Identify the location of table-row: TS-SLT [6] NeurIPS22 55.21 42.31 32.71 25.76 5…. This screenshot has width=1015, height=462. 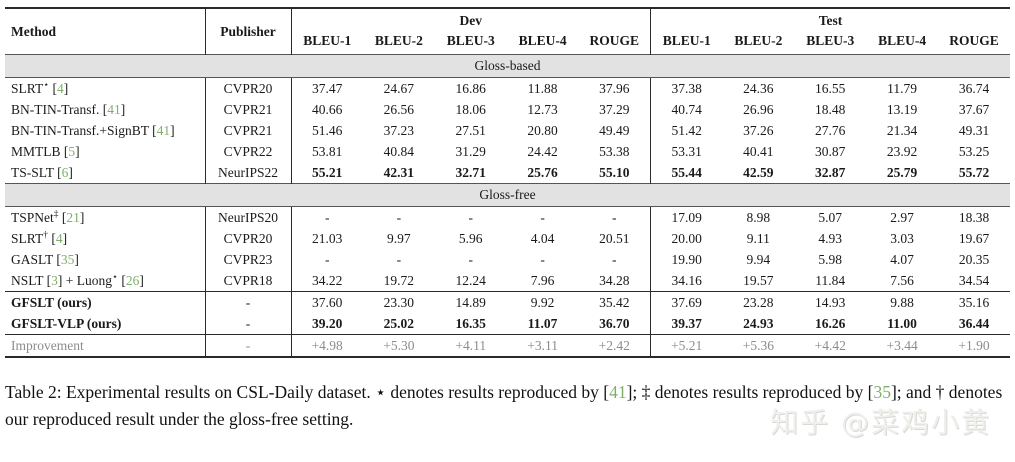
(507, 173).